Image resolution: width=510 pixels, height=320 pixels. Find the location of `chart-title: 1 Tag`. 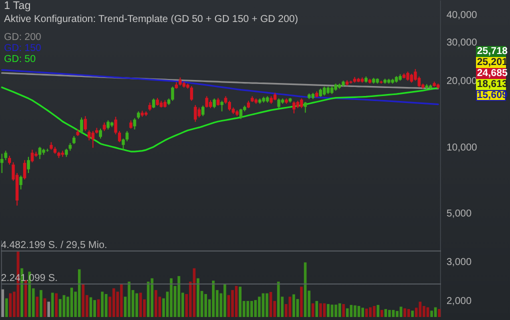

chart-title: 1 Tag is located at coordinates (17, 6).